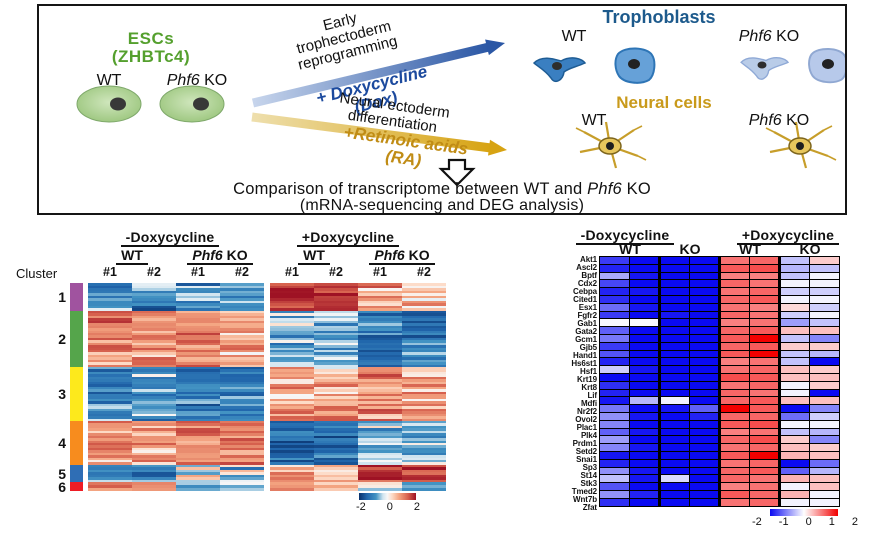  I want to click on trophoblast-ko-label: Phf6 KO, so click(769, 36).